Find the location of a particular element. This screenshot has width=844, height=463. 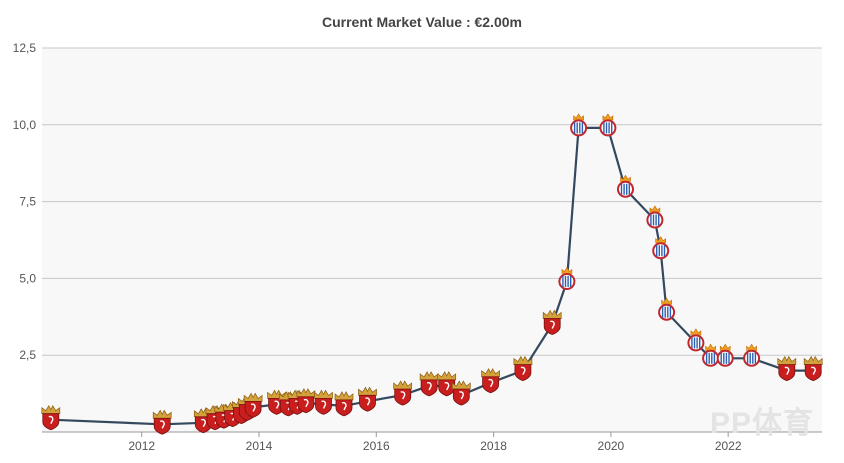

x-tick-label: 2022 is located at coordinates (728, 446).